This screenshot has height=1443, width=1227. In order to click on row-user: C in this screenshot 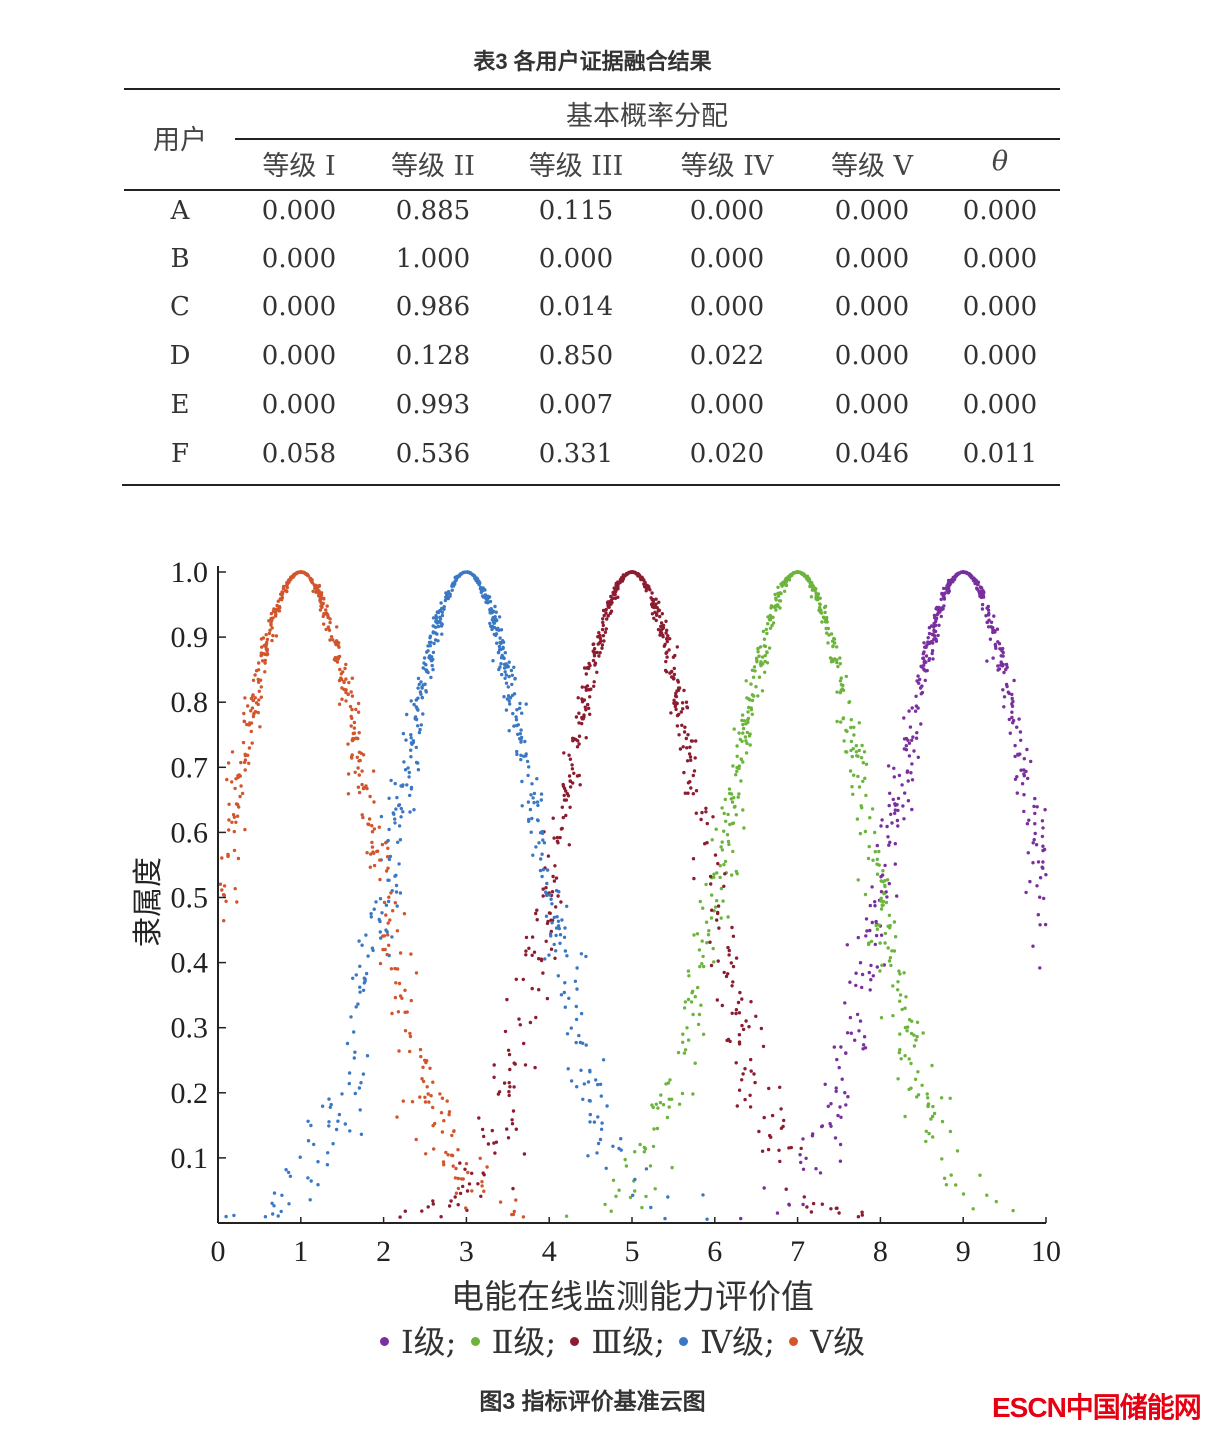, I will do `click(180, 307)`.